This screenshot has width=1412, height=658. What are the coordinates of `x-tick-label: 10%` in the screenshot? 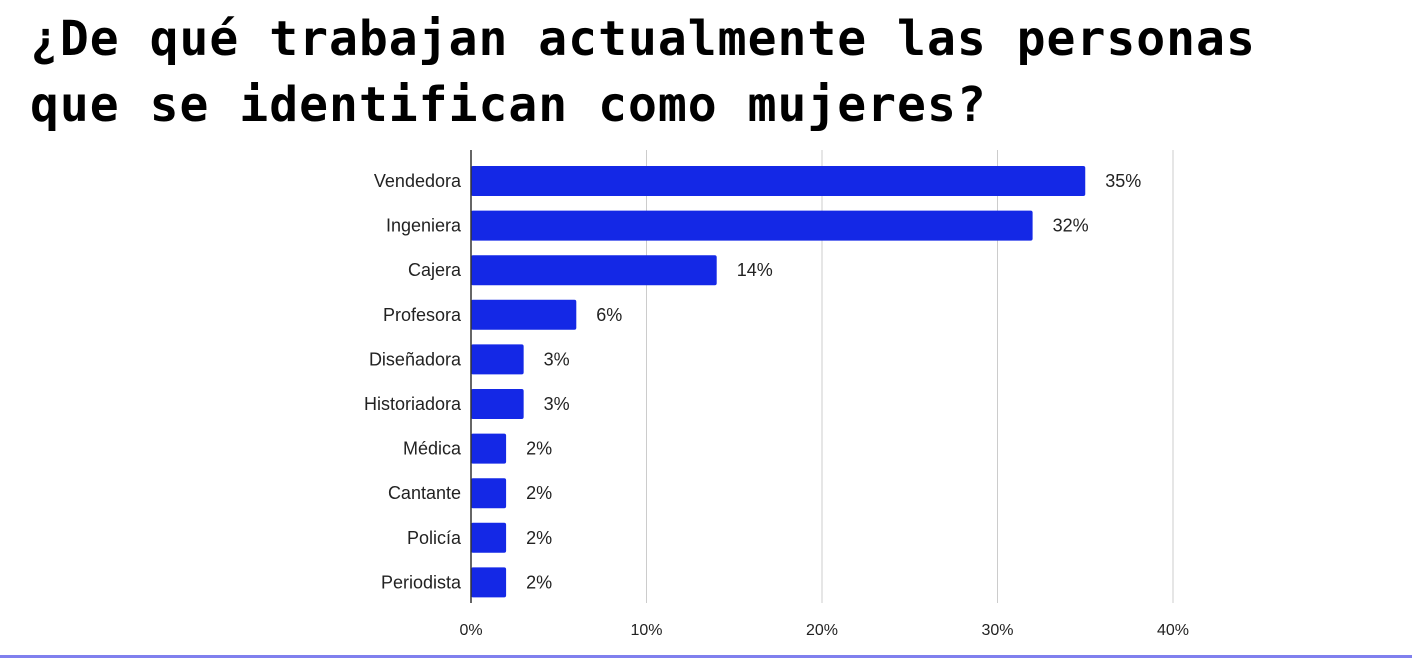 It's located at (646, 630).